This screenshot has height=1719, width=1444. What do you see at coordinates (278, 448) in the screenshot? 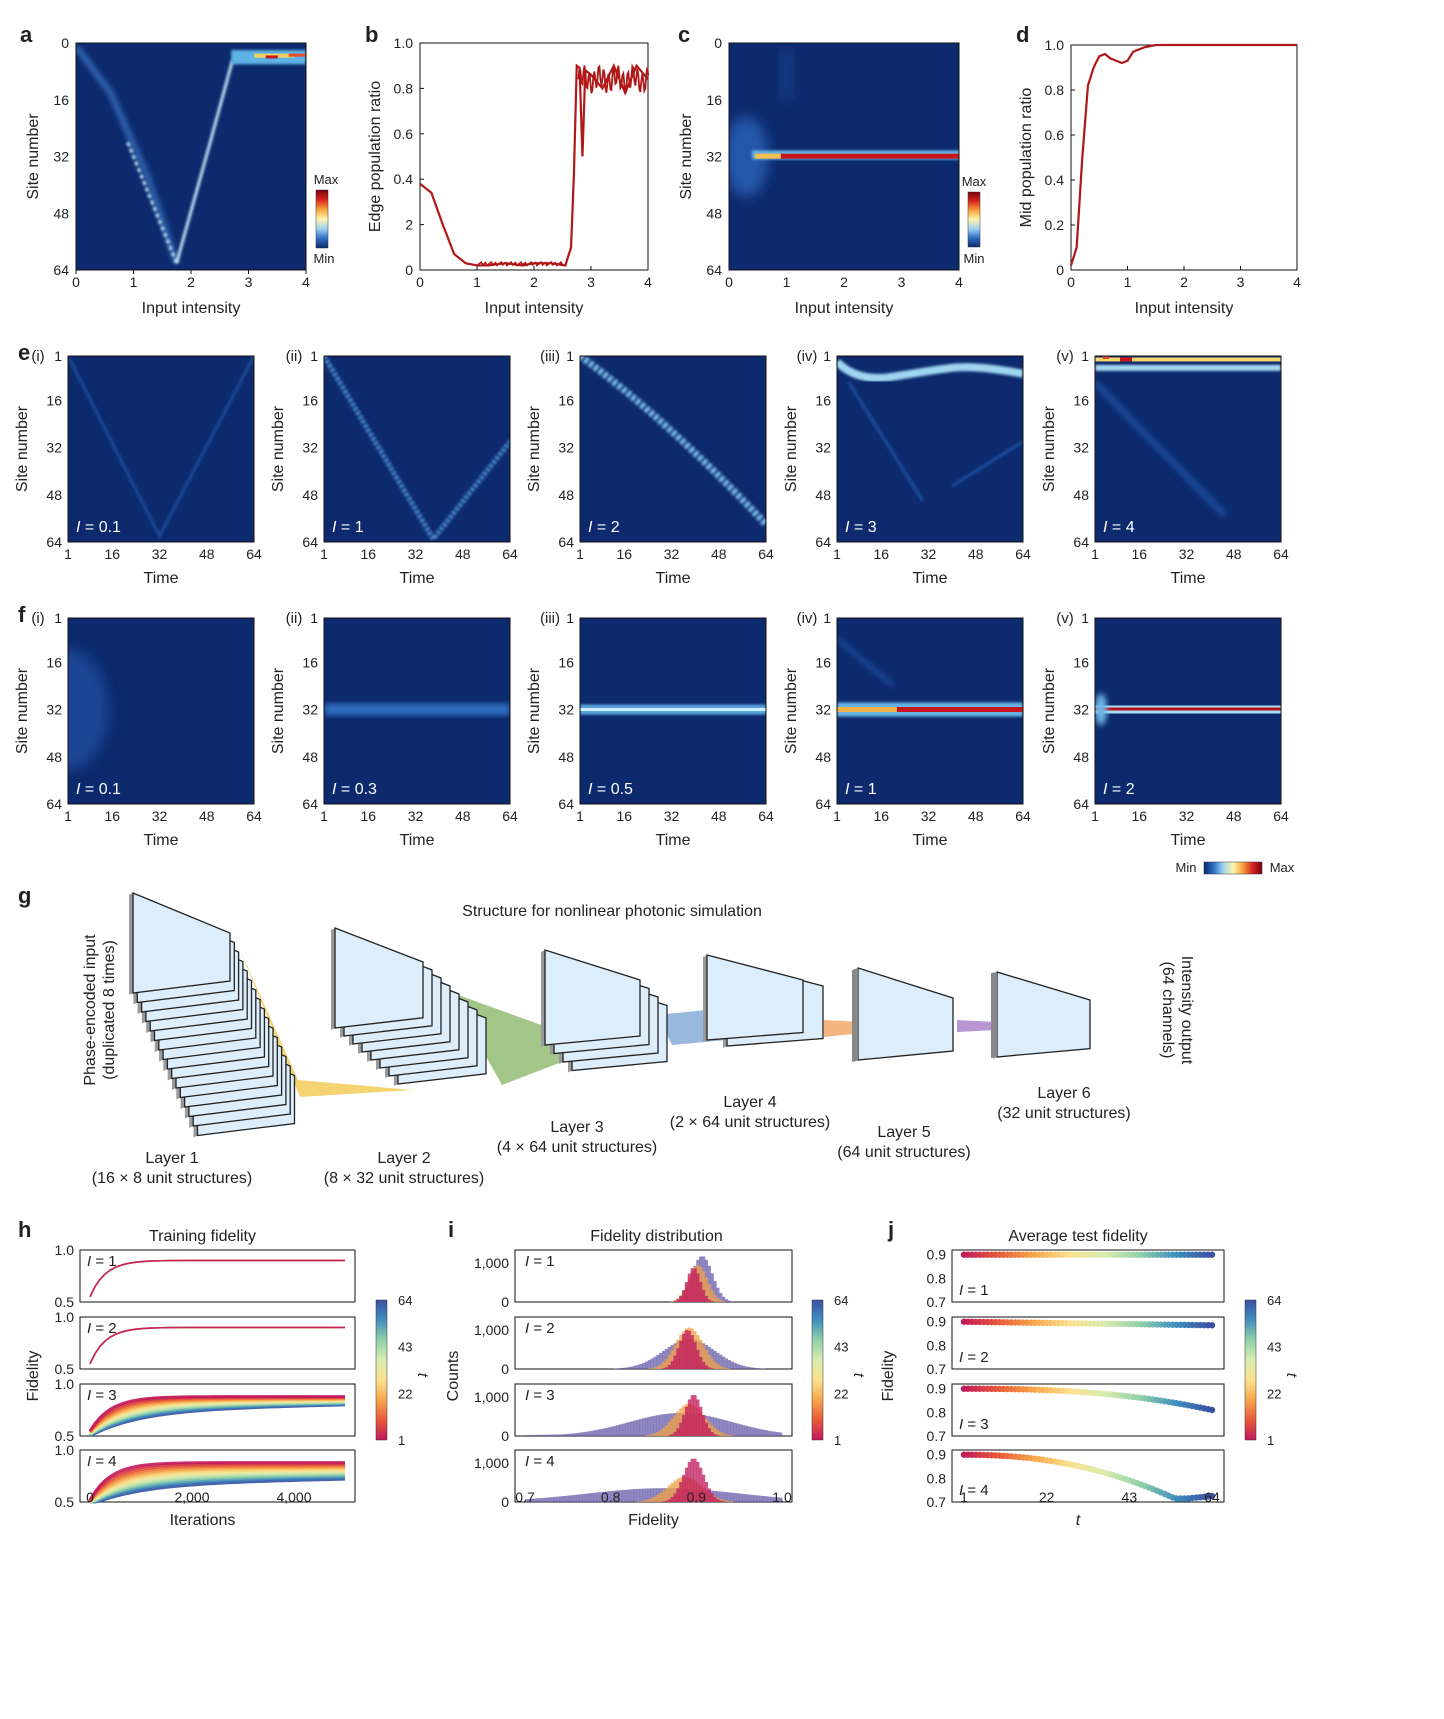
I see `y-axis-label: Site number` at bounding box center [278, 448].